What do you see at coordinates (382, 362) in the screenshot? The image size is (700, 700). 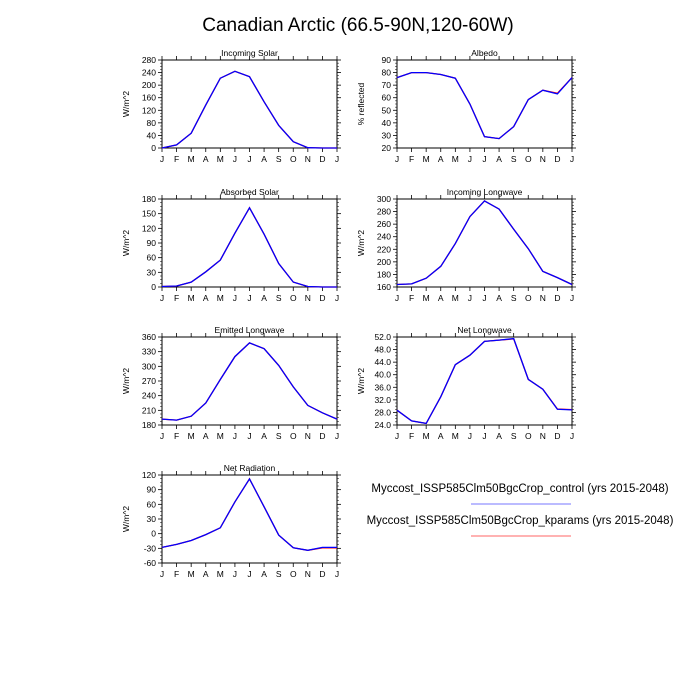 I see `y-tick-label: 44.0` at bounding box center [382, 362].